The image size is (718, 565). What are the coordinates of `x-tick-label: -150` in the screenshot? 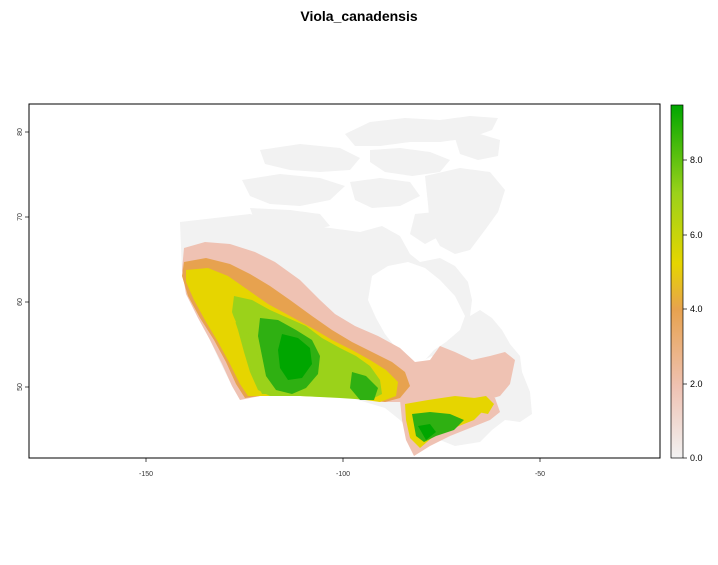 It's located at (146, 474).